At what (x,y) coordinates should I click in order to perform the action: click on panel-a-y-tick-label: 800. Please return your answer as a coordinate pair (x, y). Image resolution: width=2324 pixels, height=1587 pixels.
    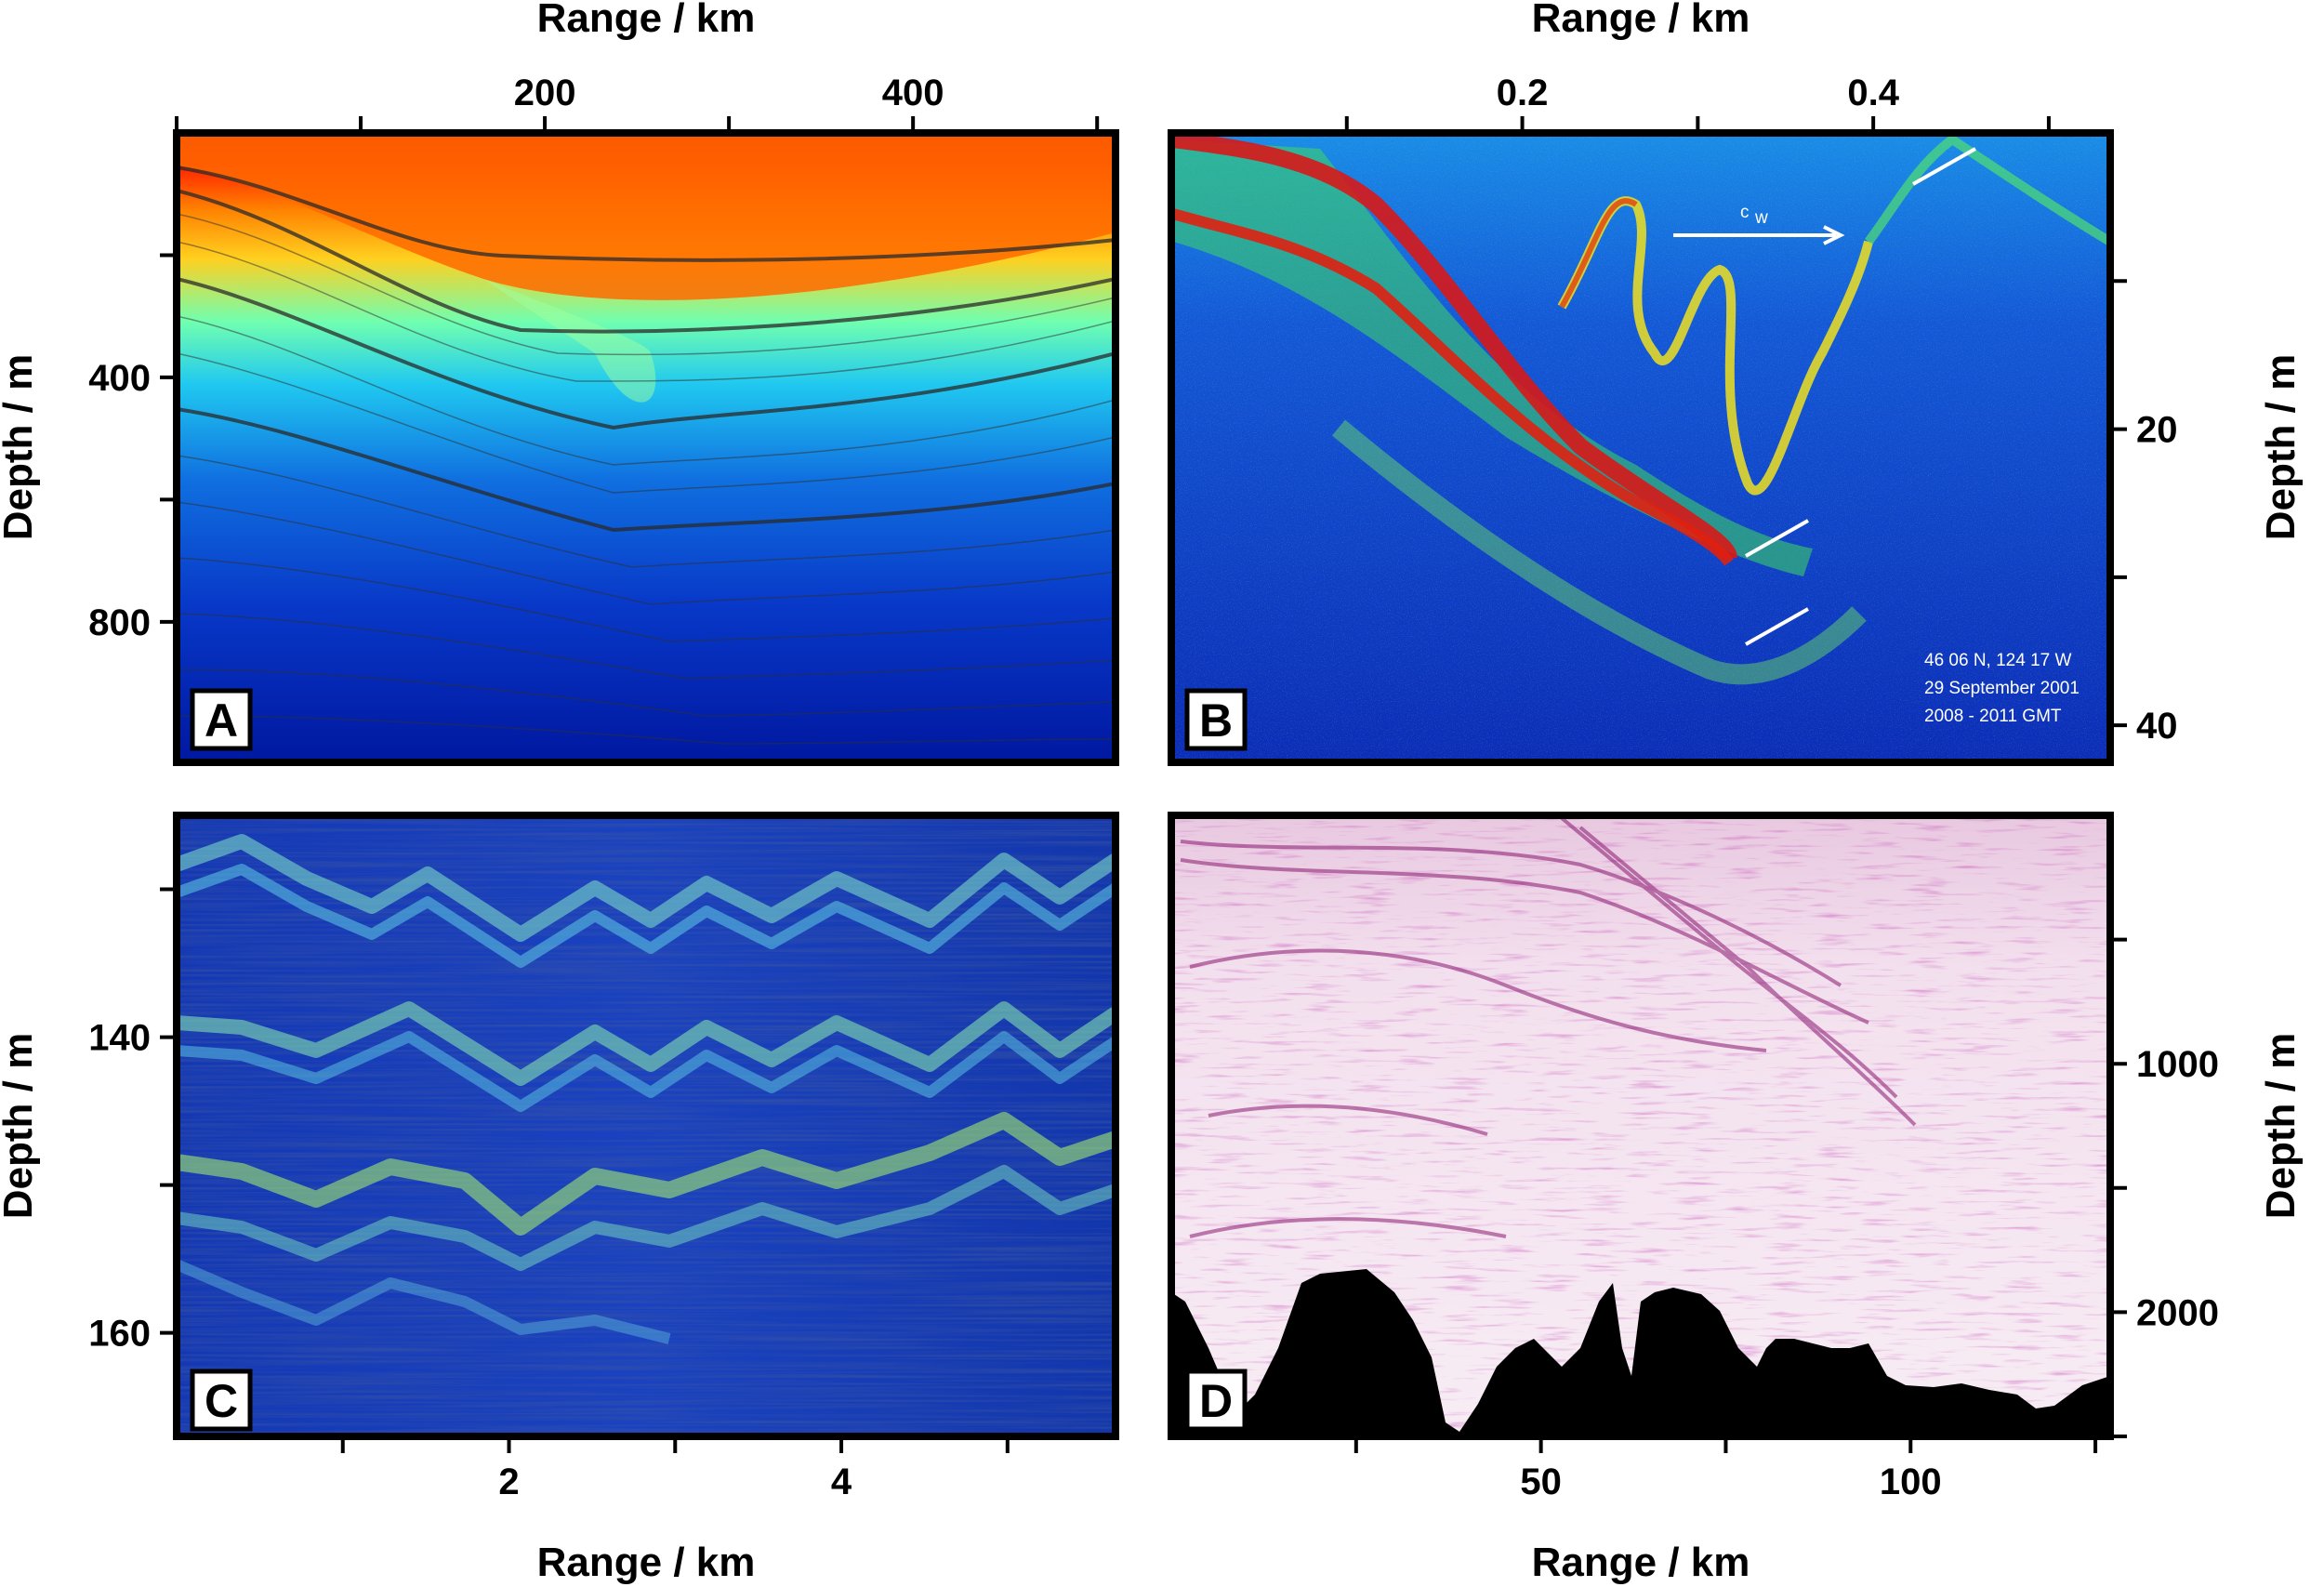
    Looking at the image, I should click on (119, 622).